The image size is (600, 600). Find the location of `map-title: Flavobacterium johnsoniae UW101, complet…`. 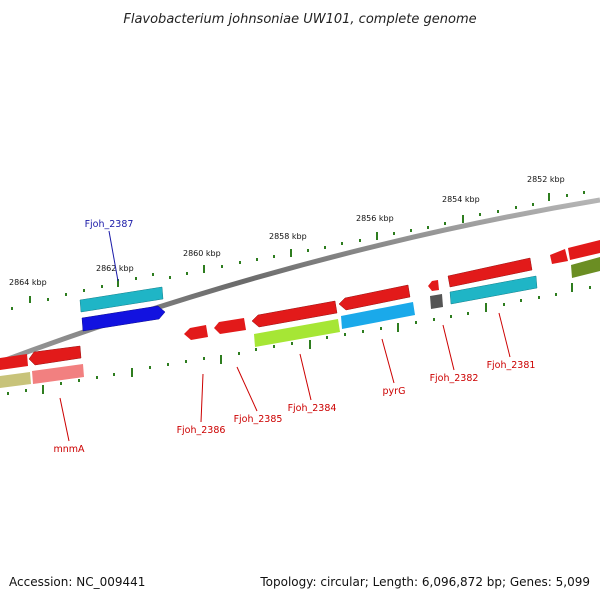

map-title: Flavobacterium johnsoniae UW101, complet… is located at coordinates (299, 19).